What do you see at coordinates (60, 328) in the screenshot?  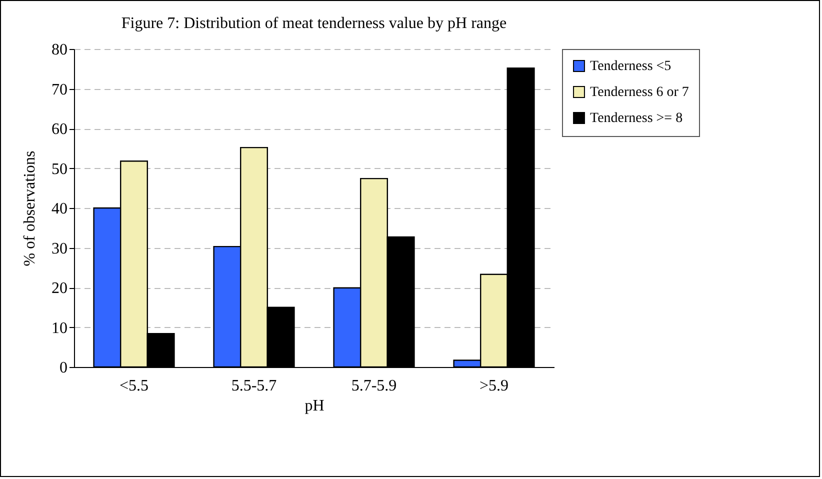 I see `y-tick-label: 10` at bounding box center [60, 328].